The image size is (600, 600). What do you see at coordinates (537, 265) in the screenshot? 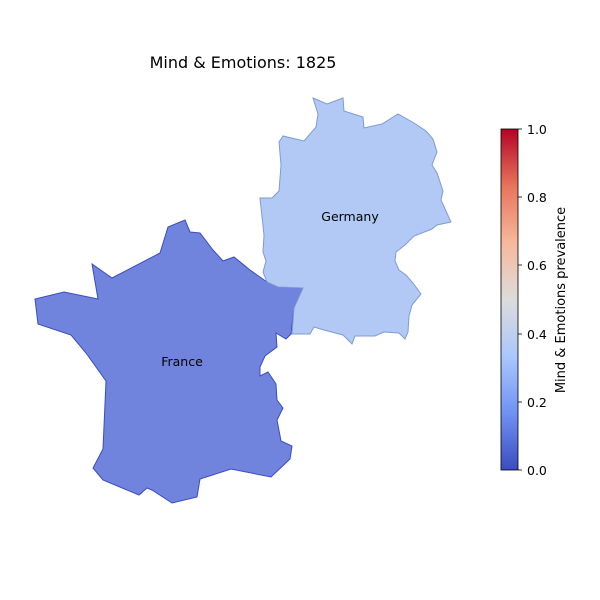
I see `colorbar-tick-3: 0.6` at bounding box center [537, 265].